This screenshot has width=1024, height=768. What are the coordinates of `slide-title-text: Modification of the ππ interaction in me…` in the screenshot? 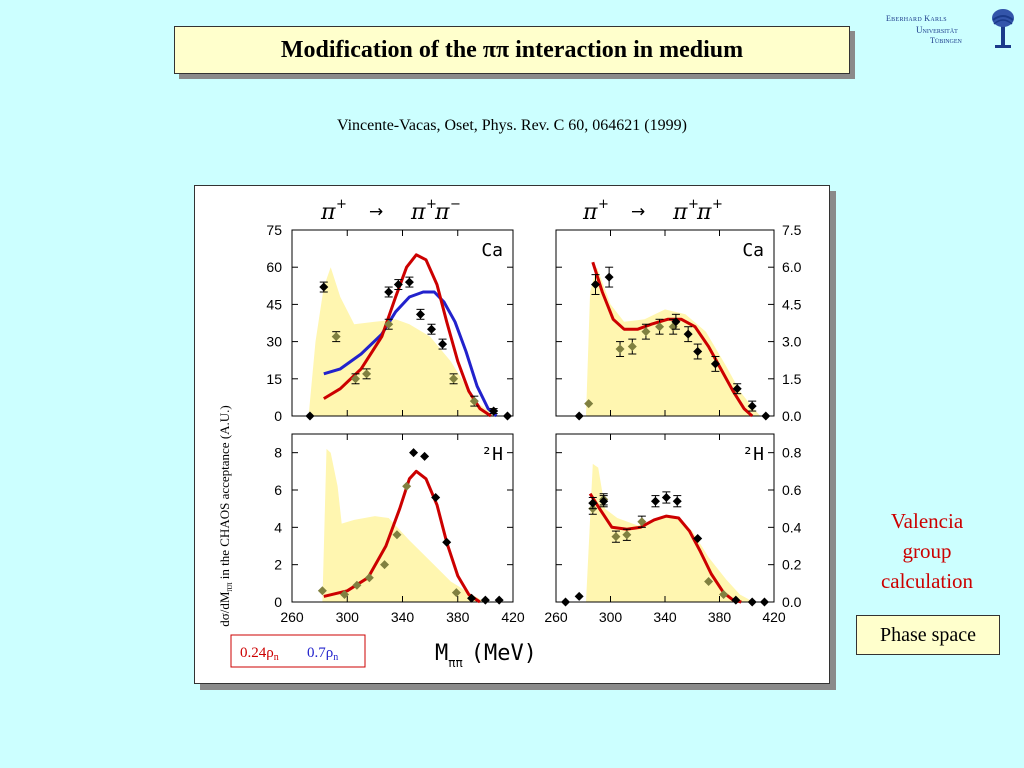 It's located at (512, 49).